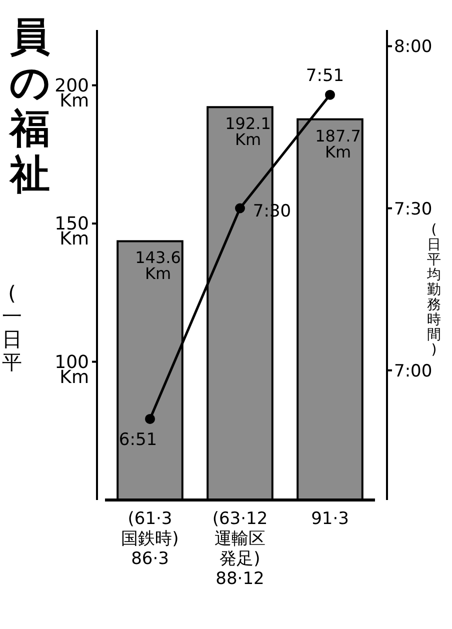 Image resolution: width=452 pixels, height=629 pixels. What do you see at coordinates (71, 93) in the screenshot?
I see `y-tick-label: 200 Km` at bounding box center [71, 93].